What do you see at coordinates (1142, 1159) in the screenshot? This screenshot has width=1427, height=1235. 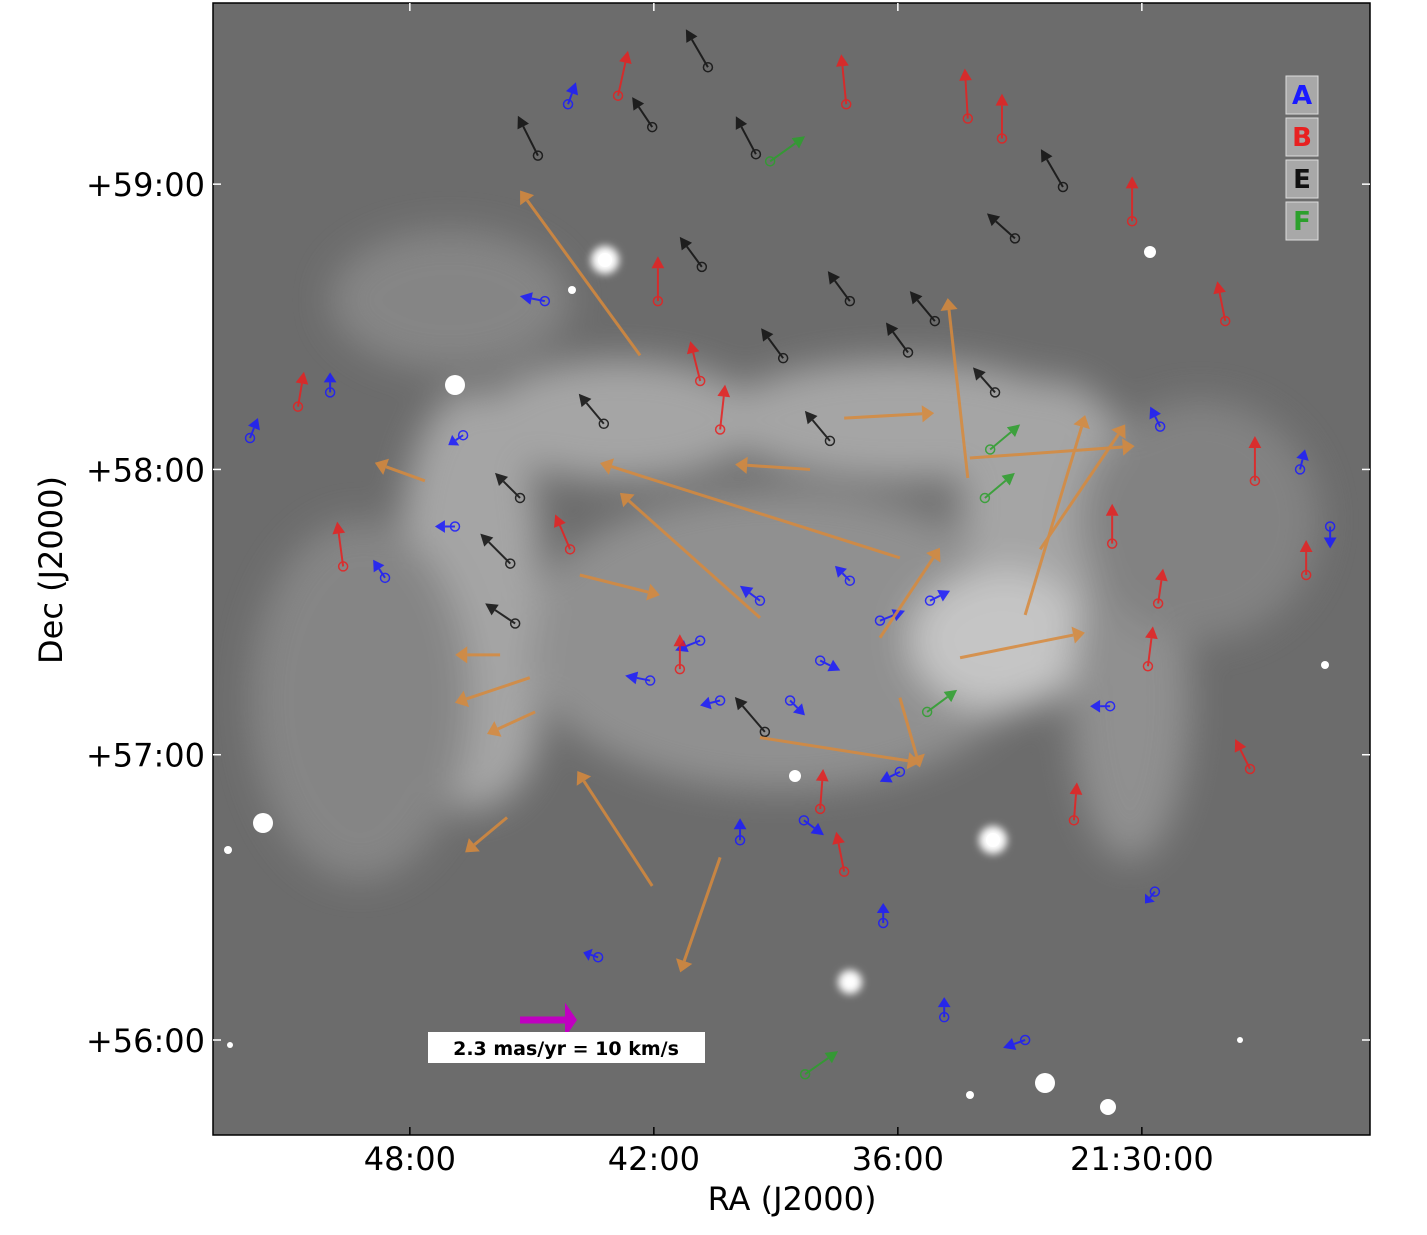 I see `x-tick-label: 21:30:00` at bounding box center [1142, 1159].